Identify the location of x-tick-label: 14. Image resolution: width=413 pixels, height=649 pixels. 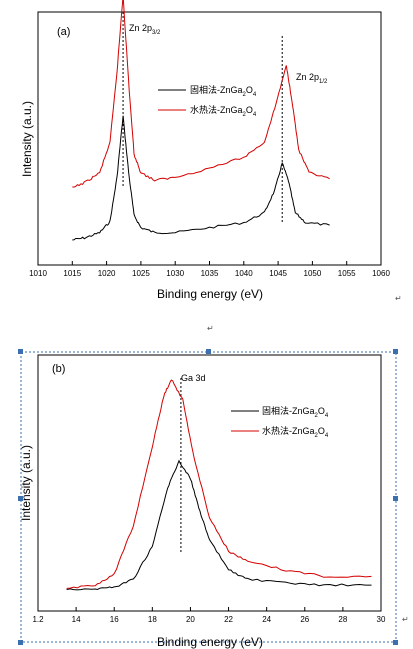
(76, 619).